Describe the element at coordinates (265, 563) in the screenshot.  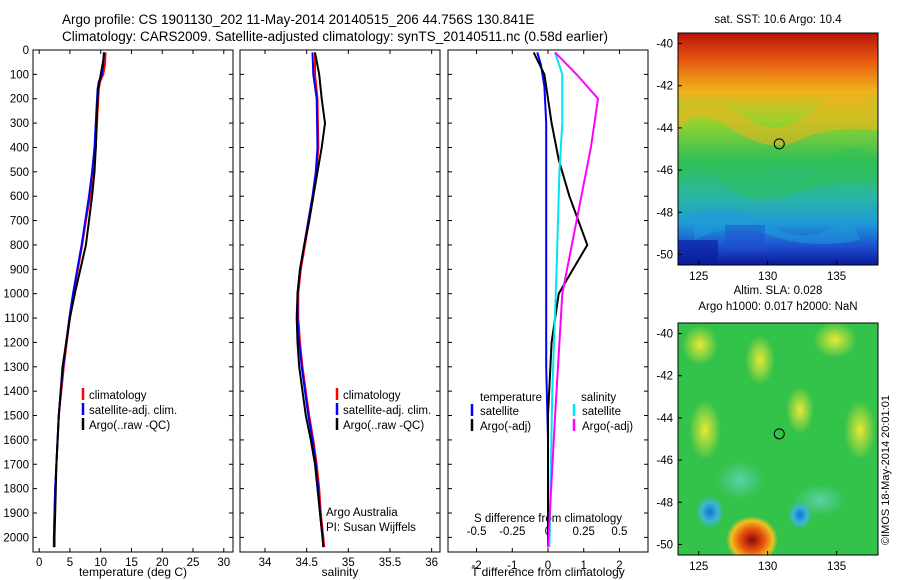
I see `salinity-xtick-label: 34` at that location.